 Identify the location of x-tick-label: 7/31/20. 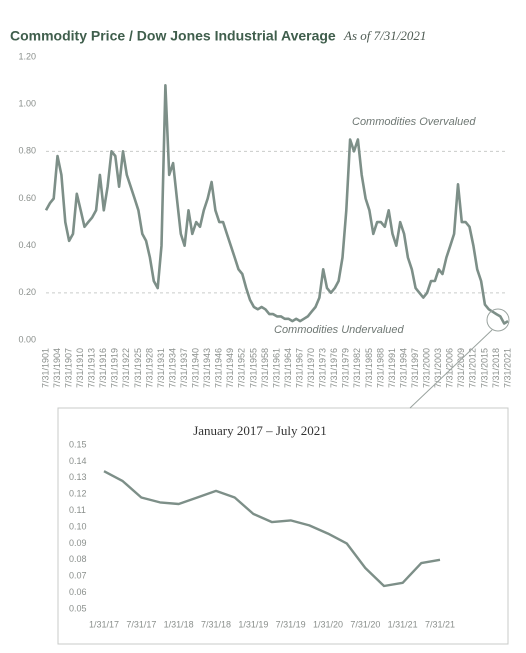
(365, 624).